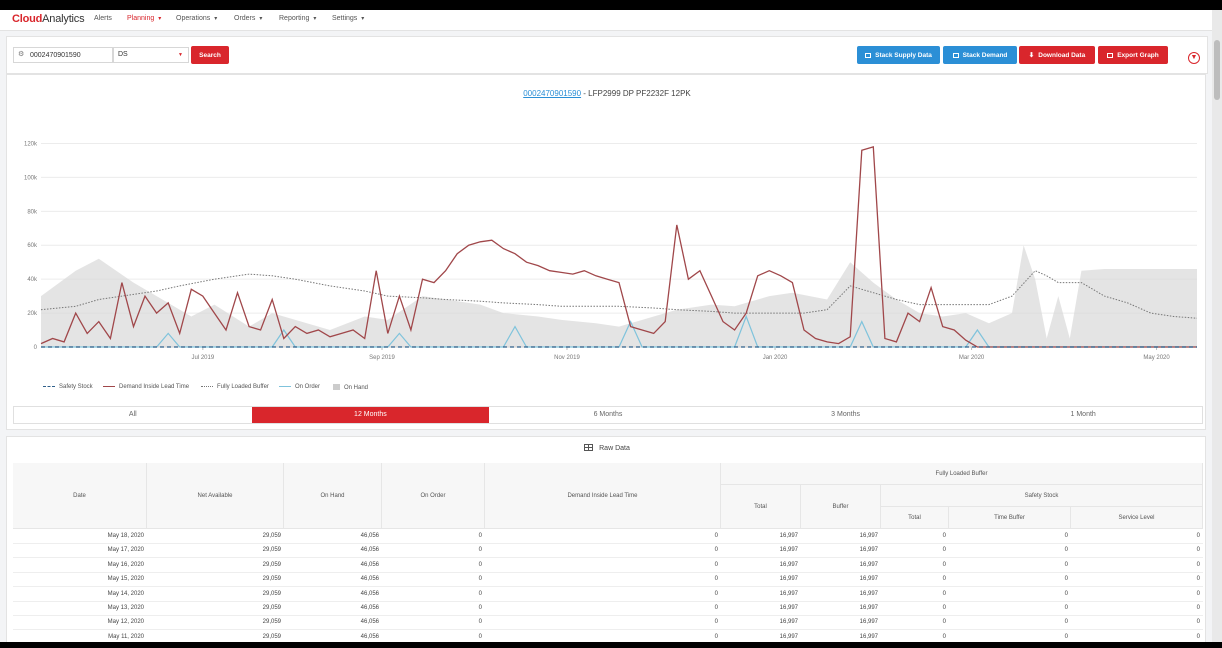 The width and height of the screenshot is (1222, 648). I want to click on export-label: Export Graph, so click(1138, 55).